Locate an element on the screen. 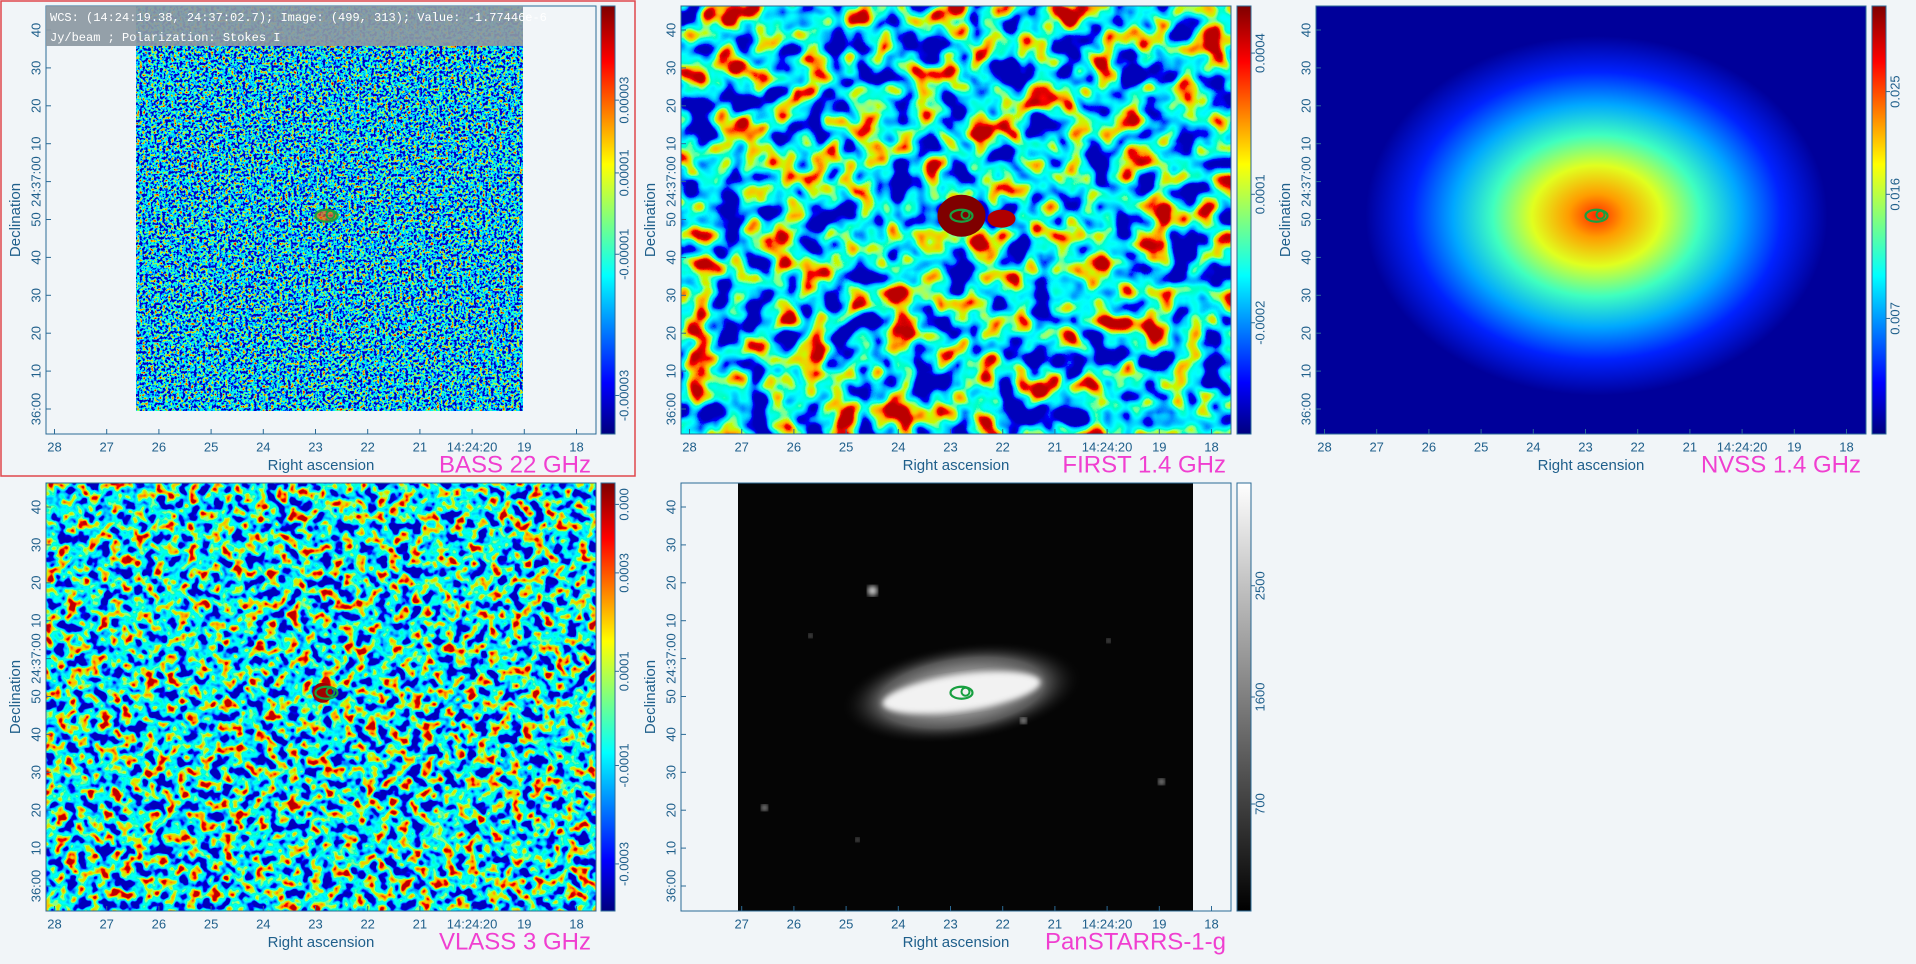 This screenshot has width=1916, height=964. colorbar-tick-label: -0.0001 is located at coordinates (623, 765).